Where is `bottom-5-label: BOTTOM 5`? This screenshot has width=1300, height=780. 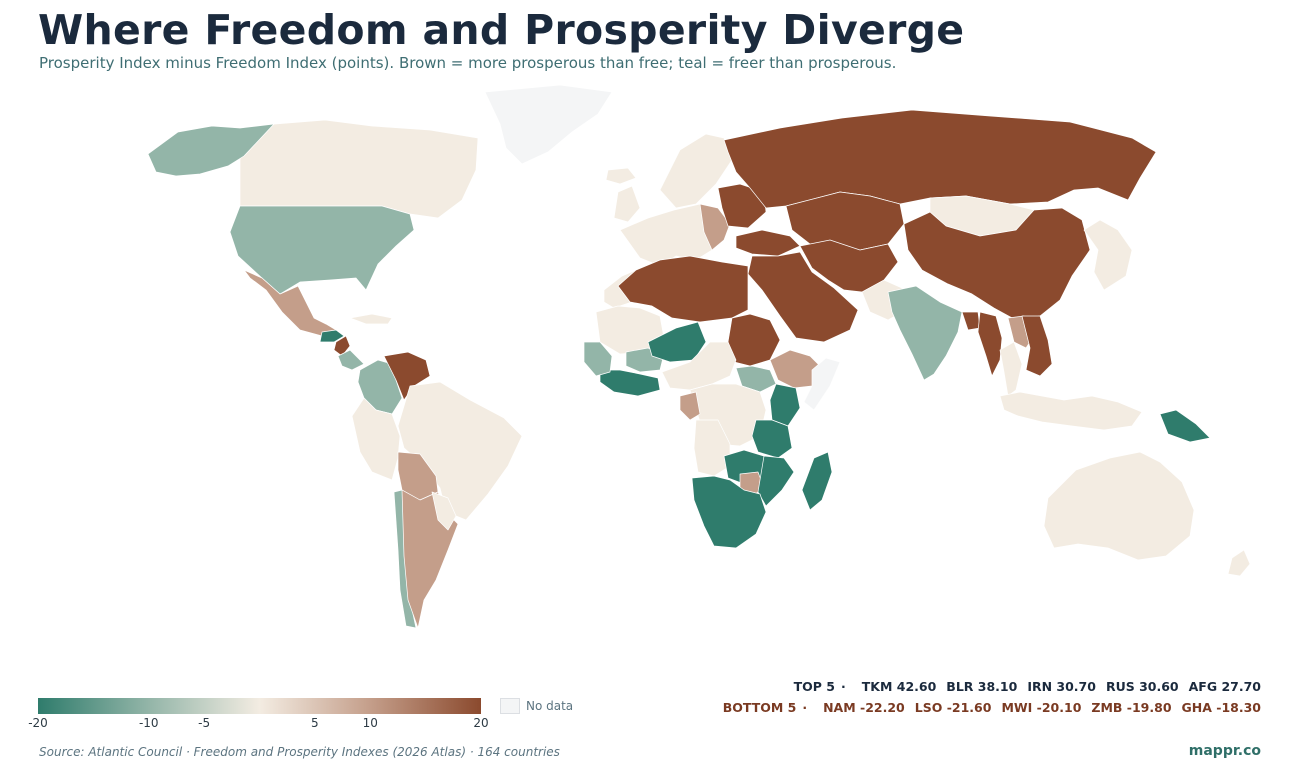 bottom-5-label: BOTTOM 5 is located at coordinates (759, 707).